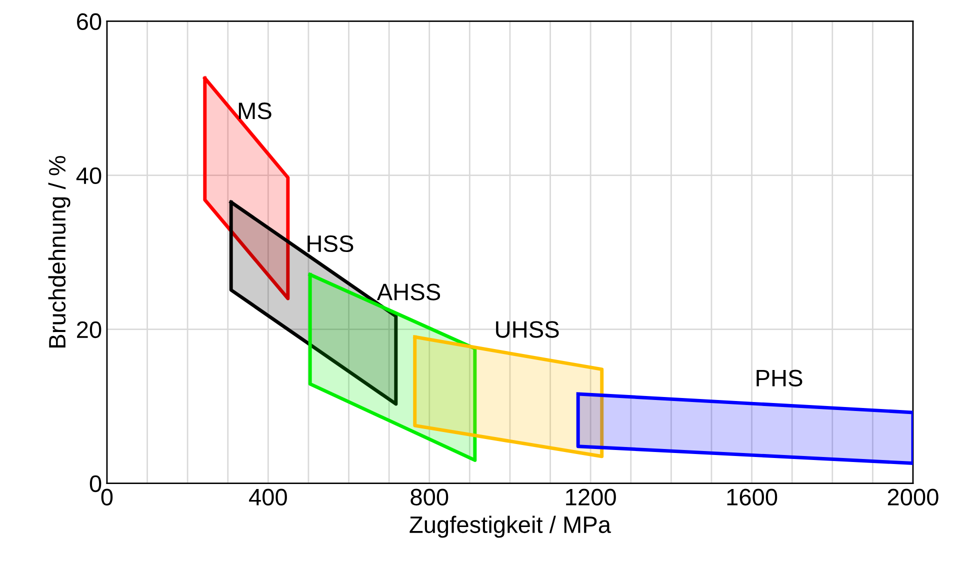 The width and height of the screenshot is (955, 574). What do you see at coordinates (429, 497) in the screenshot?
I see `x-tick-label: 800` at bounding box center [429, 497].